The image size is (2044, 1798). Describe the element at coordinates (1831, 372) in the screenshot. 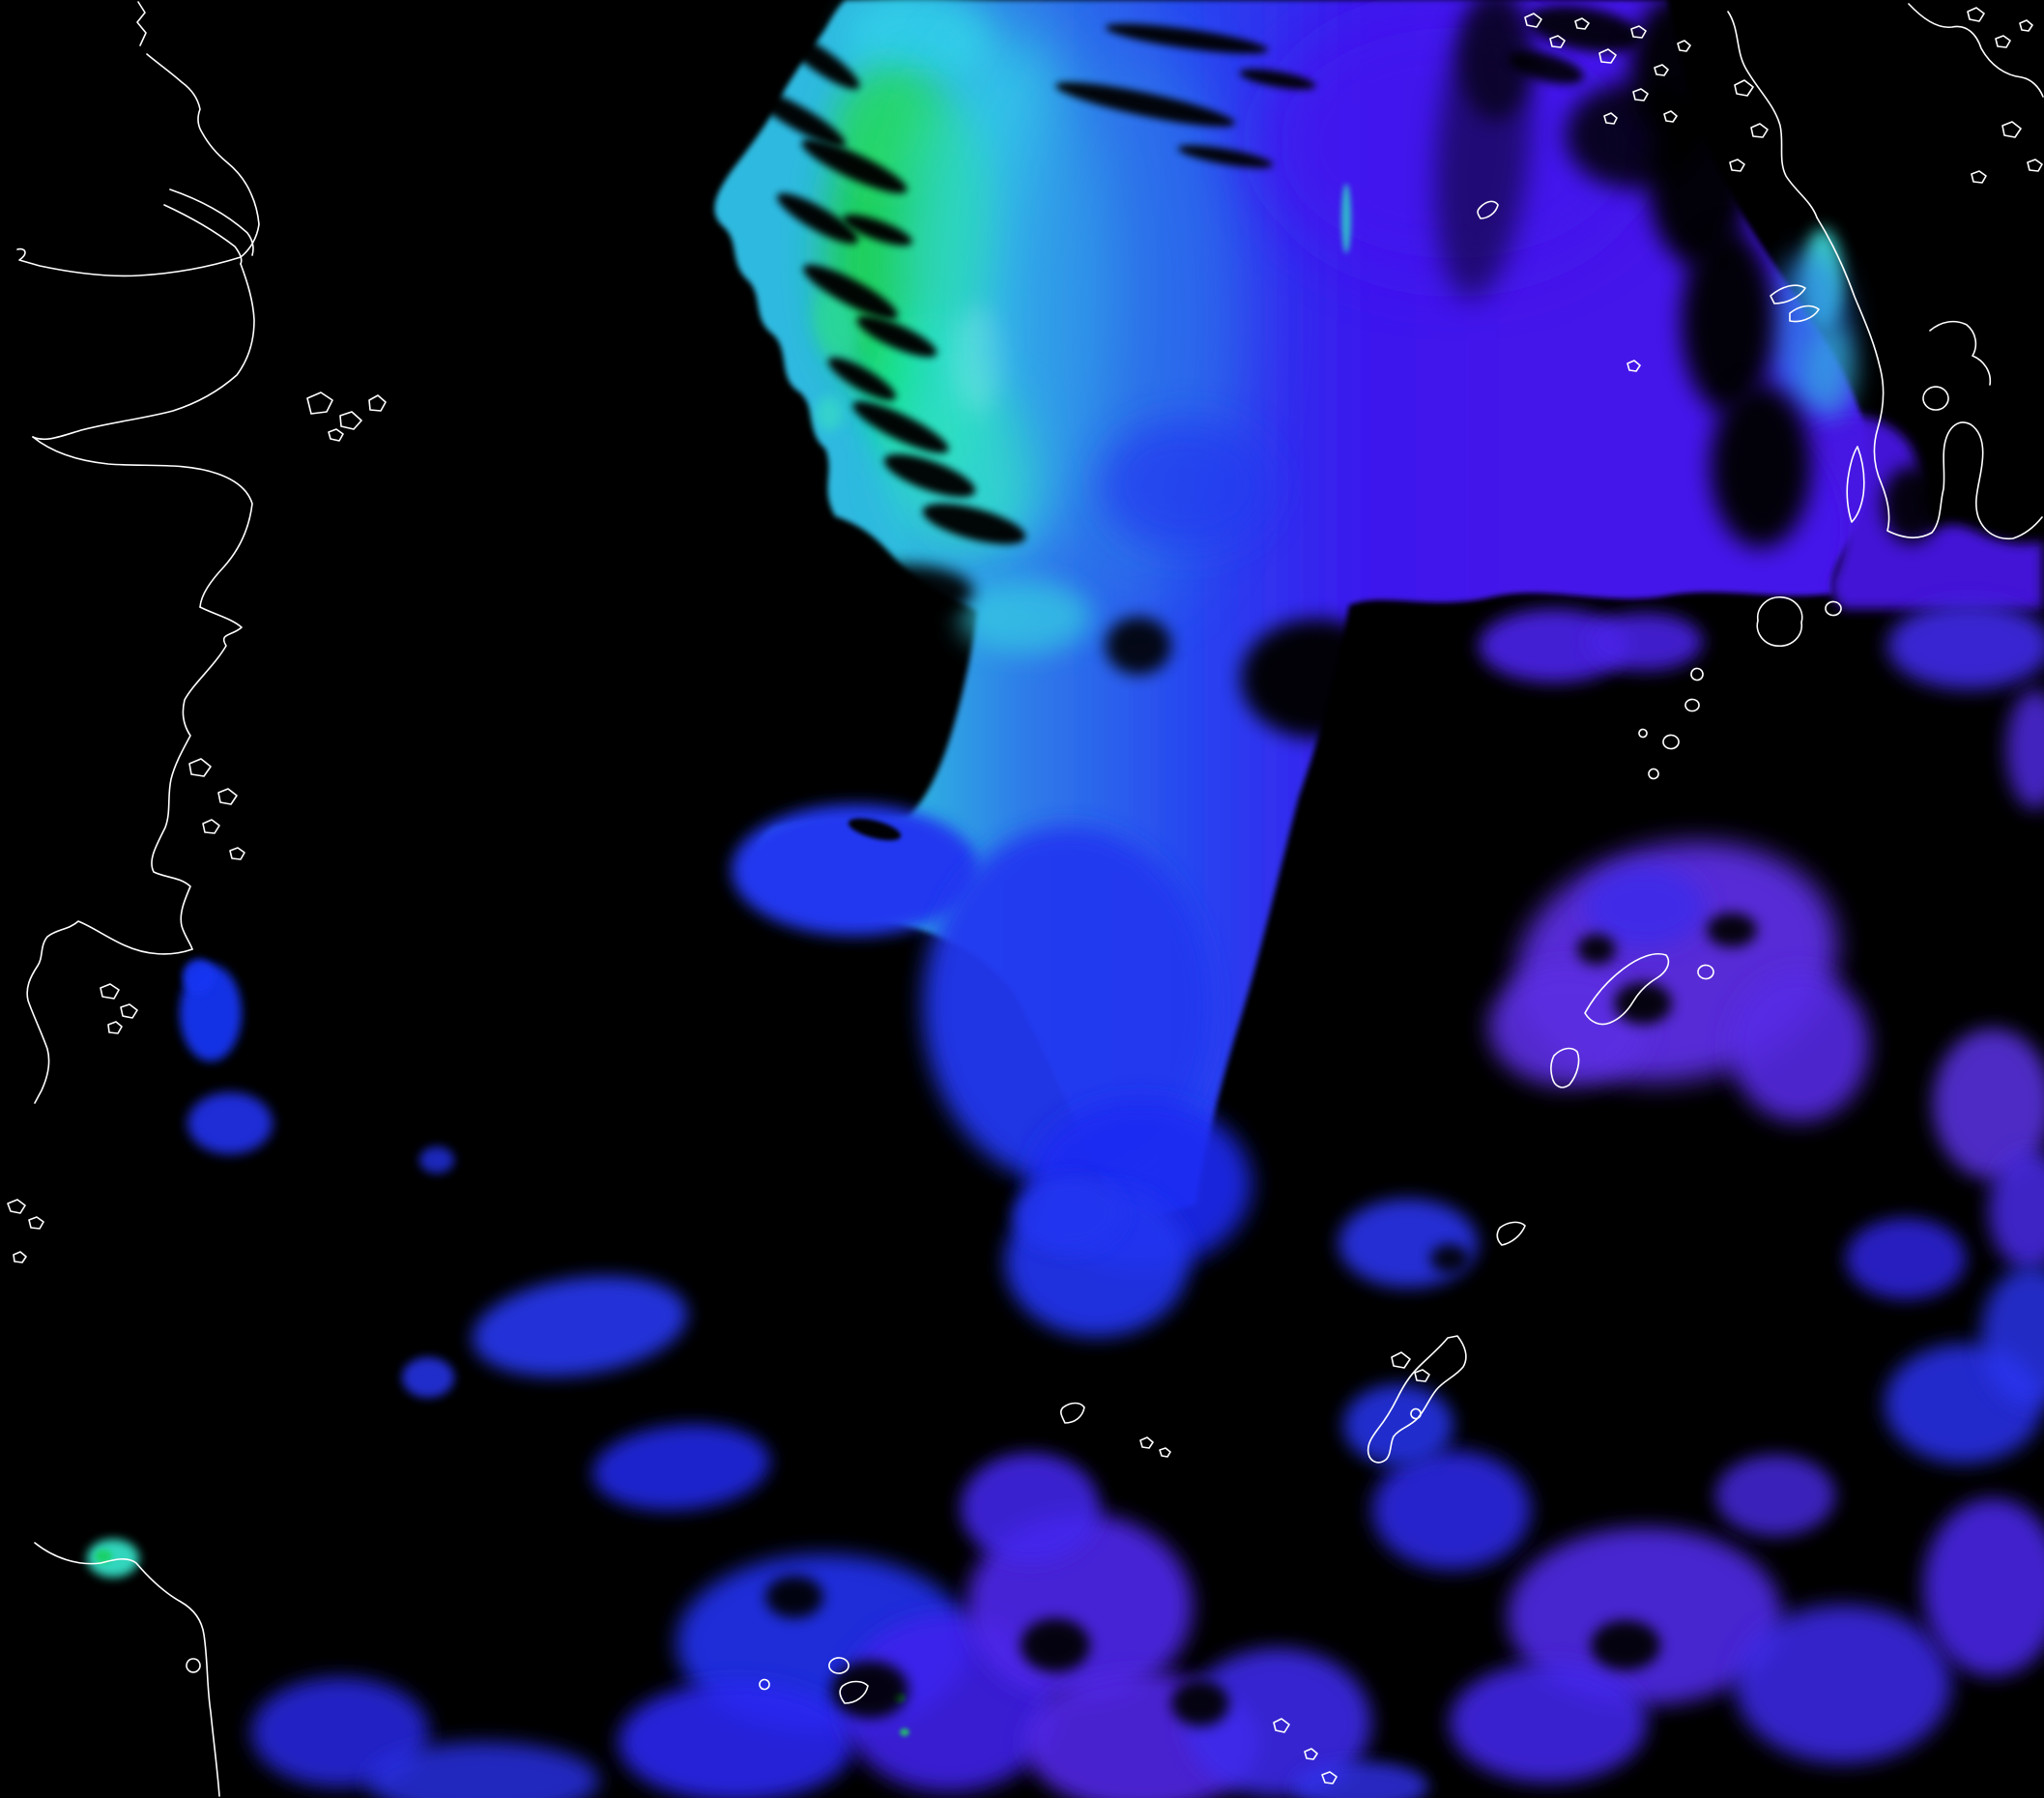

I see `kyushu-plume-ext` at that location.